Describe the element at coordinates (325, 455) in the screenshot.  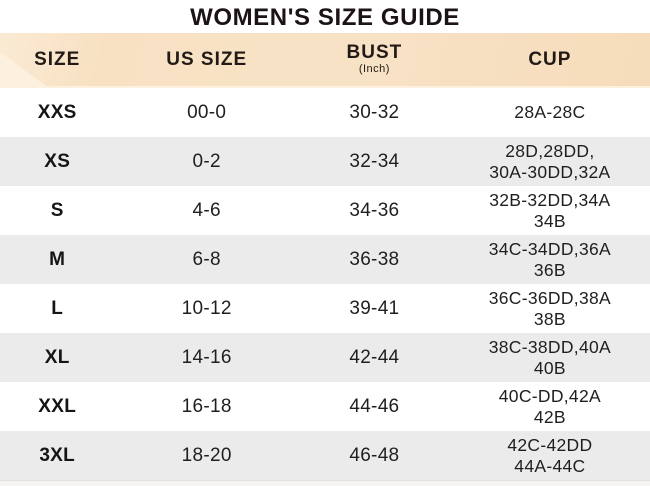
I see `table-row-3xl: 3XL 18-20 46-48 42C-42DD 44A-44C` at that location.